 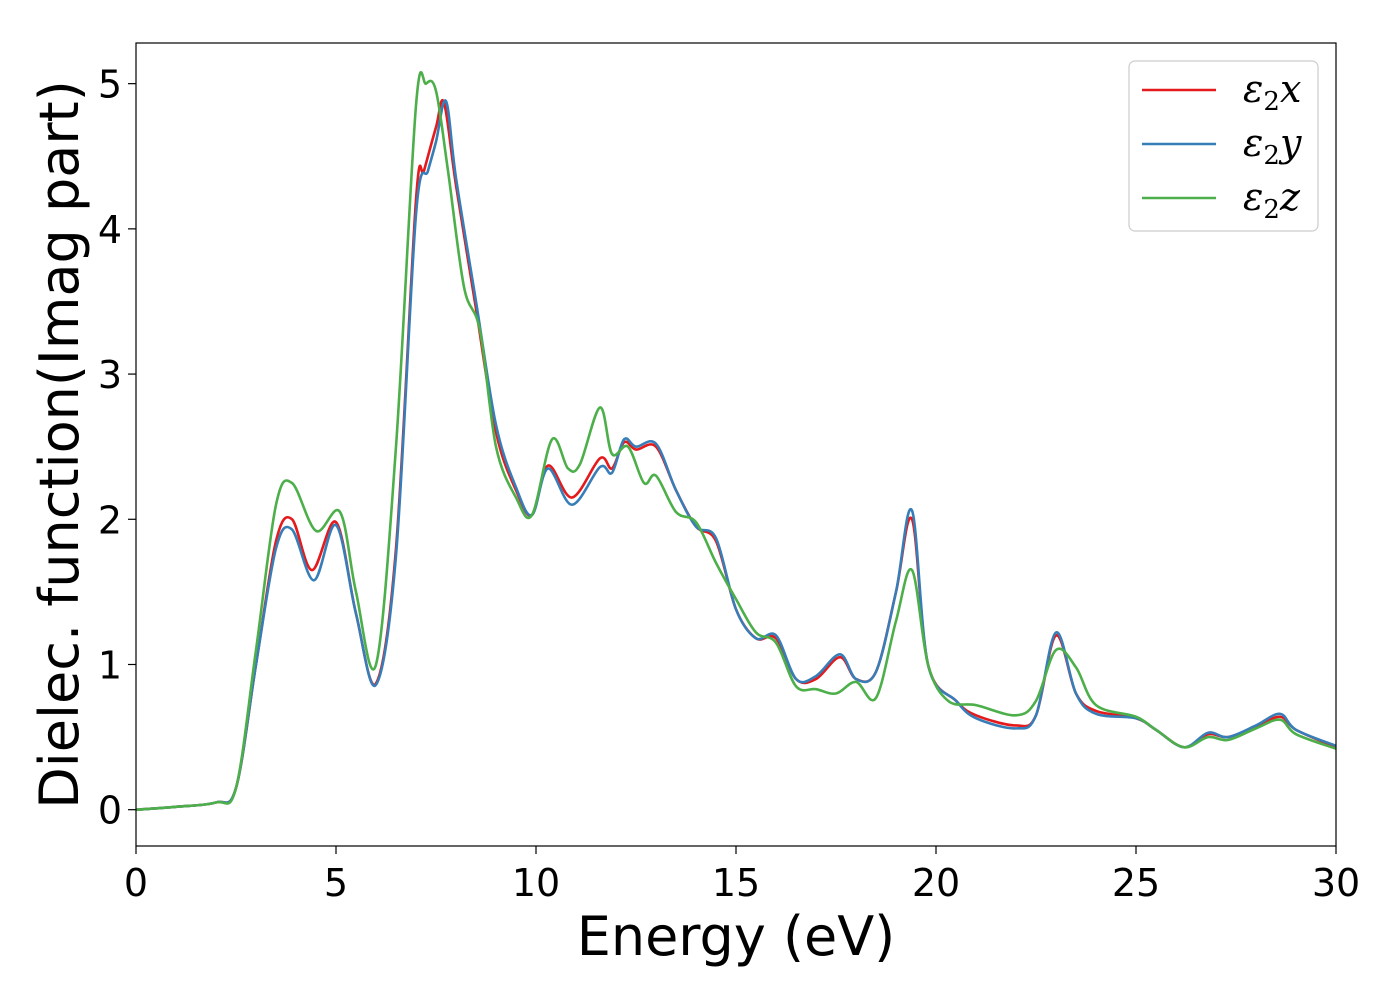 What do you see at coordinates (1272, 92) in the screenshot?
I see `legend-label: ε2x` at bounding box center [1272, 92].